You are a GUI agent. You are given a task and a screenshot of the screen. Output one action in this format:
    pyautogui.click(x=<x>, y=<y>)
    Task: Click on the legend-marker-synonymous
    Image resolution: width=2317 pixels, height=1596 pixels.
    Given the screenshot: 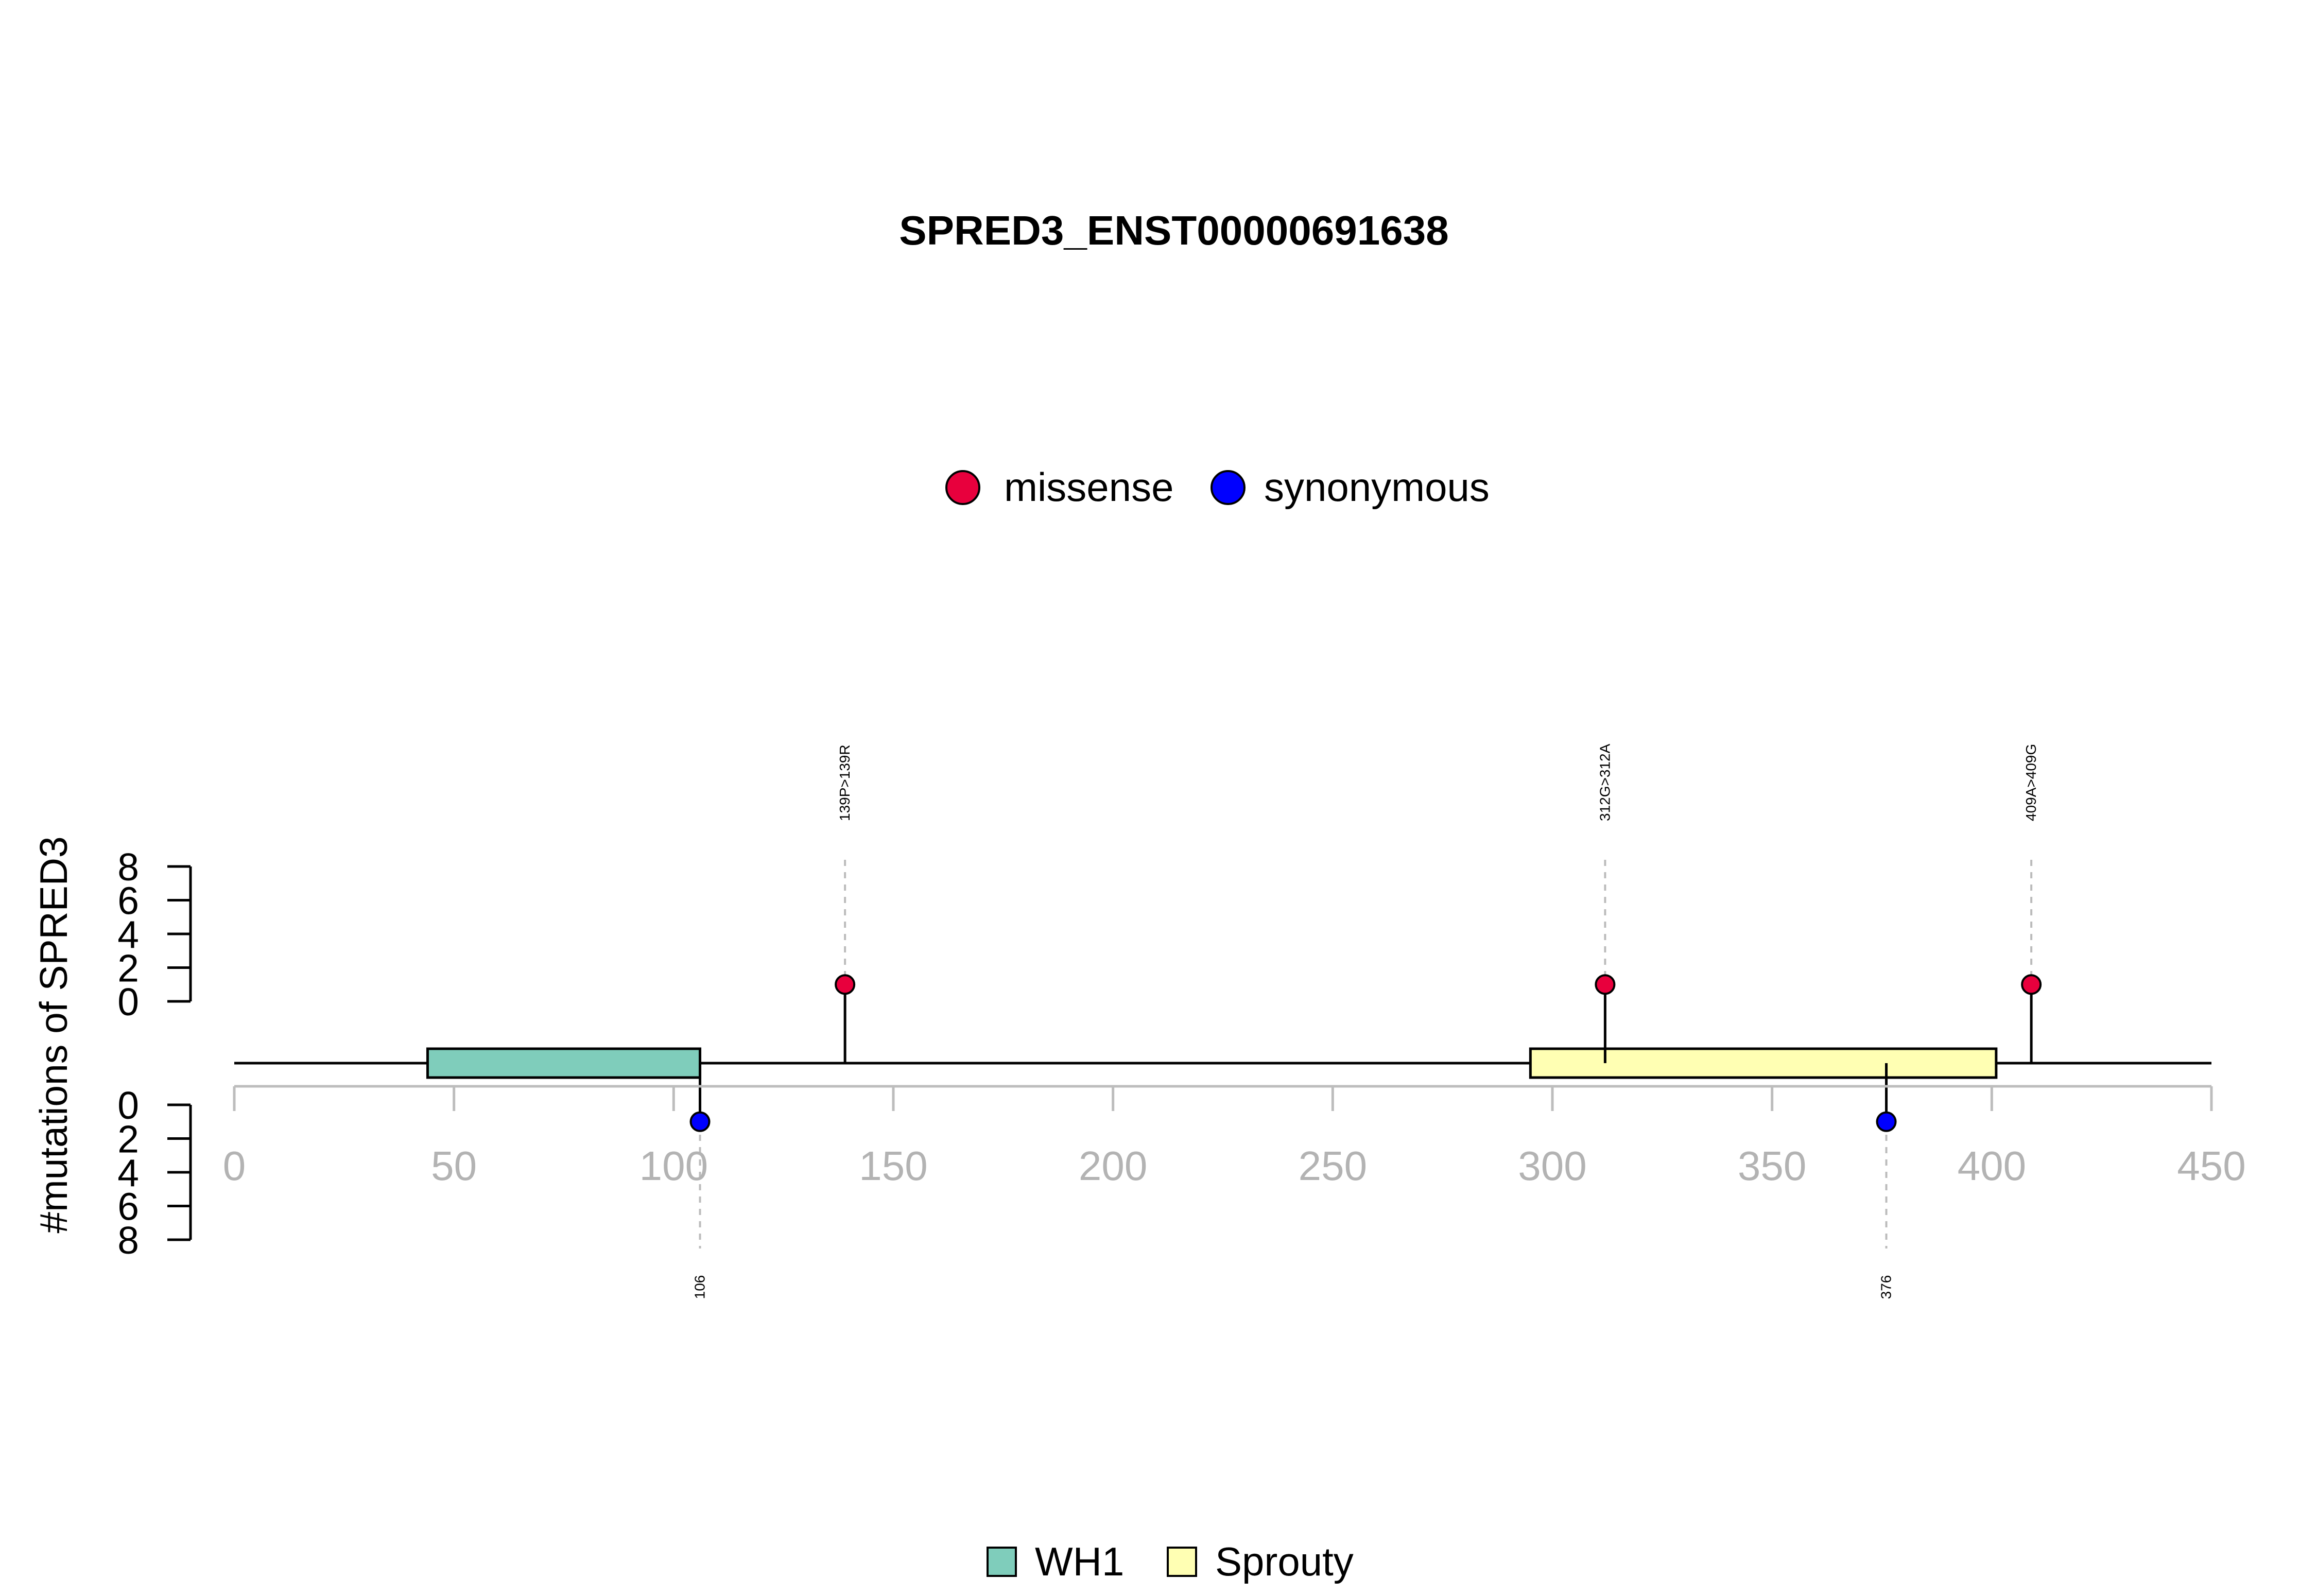 What is the action you would take?
    pyautogui.click(x=1228, y=488)
    